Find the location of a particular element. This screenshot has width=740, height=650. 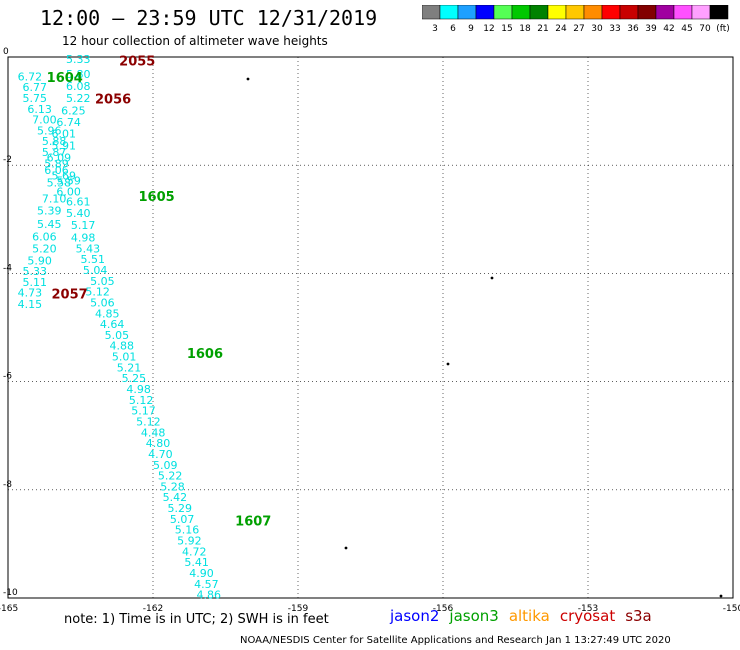

swh-value: 5.29 is located at coordinates (180, 508).